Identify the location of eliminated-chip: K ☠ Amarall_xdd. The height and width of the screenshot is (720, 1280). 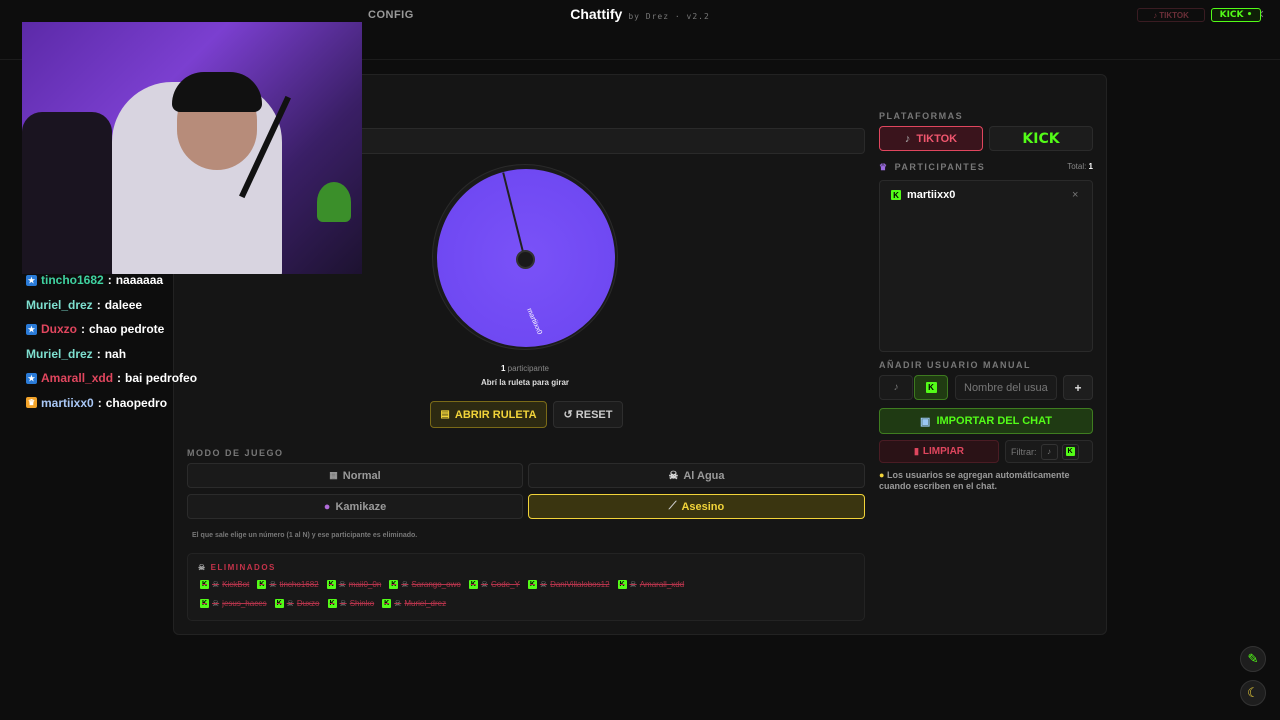
(650, 584).